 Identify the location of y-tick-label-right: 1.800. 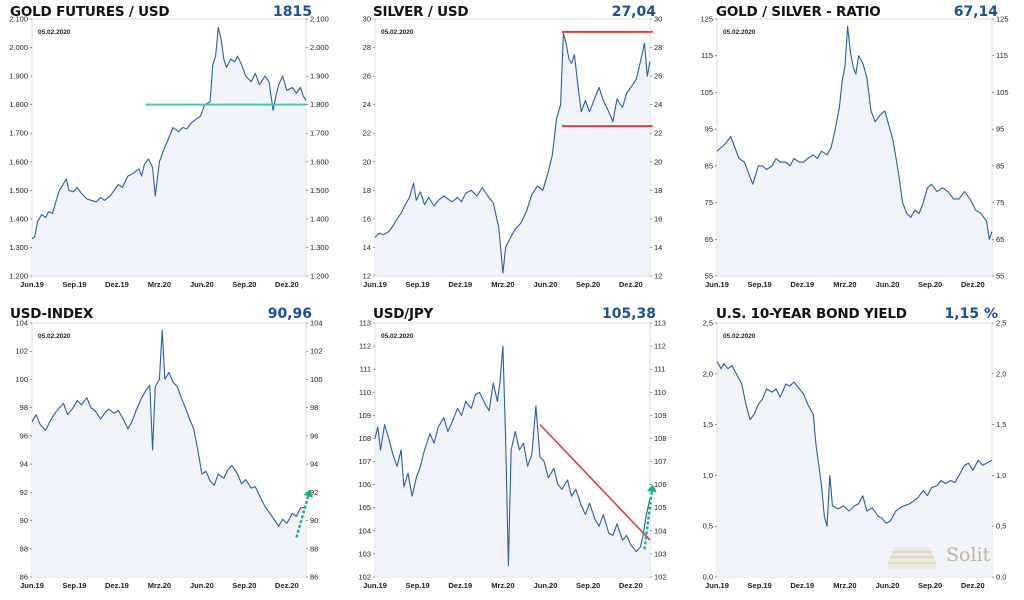
(319, 104).